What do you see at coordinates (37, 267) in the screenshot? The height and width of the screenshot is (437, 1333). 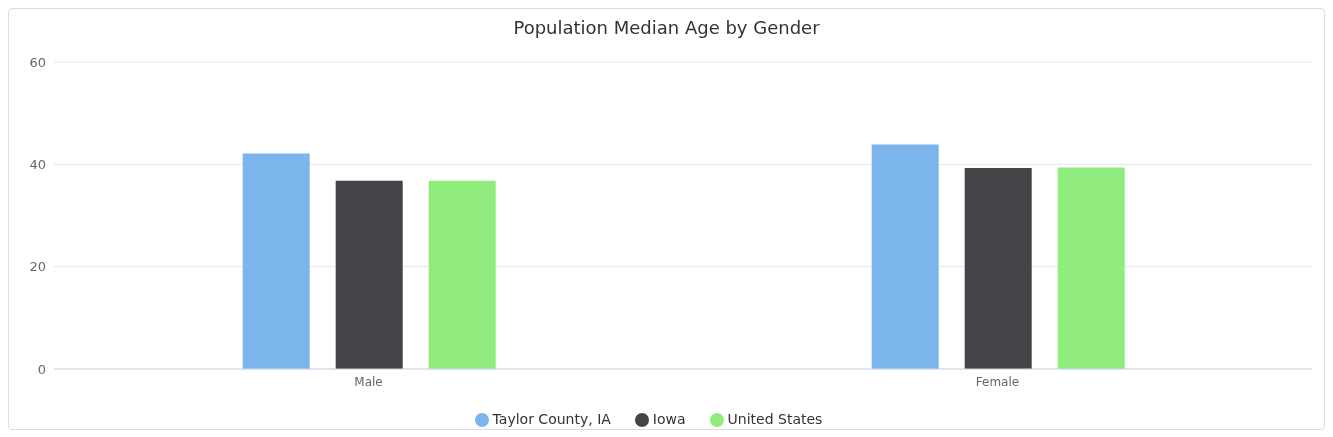 I see `y-tick-label: 20` at bounding box center [37, 267].